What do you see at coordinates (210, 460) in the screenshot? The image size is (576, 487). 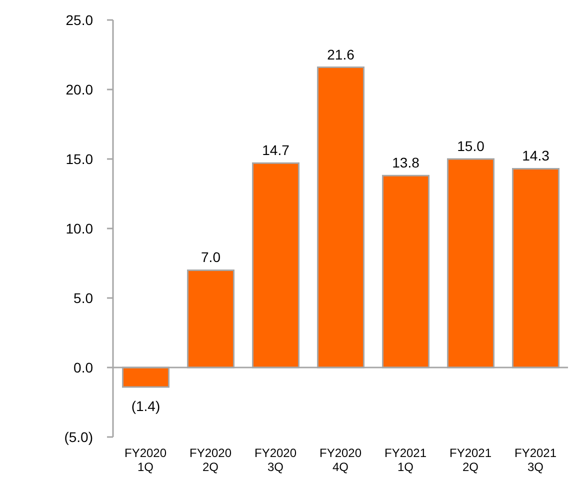 I see `x-tick-label: FY2020 2Q` at bounding box center [210, 460].